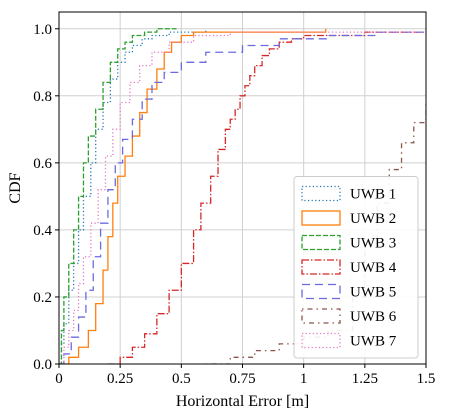  I want to click on y-axis-label: CDF, so click(15, 187).